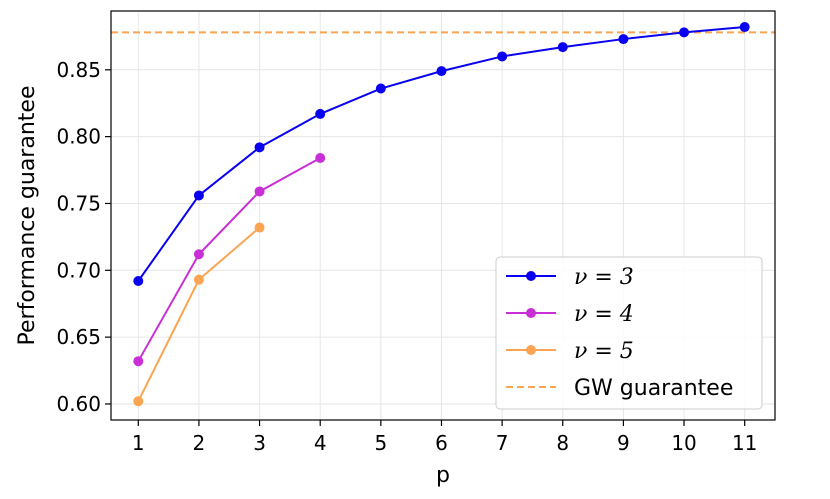 Image resolution: width=830 pixels, height=499 pixels. I want to click on legend-label: ν = 3, so click(604, 277).